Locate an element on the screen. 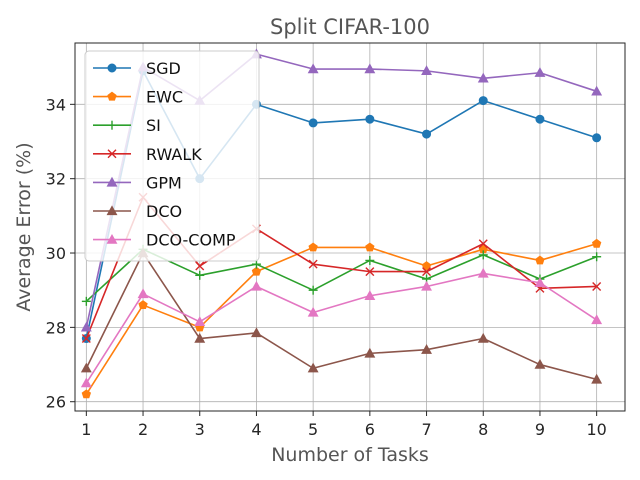 The width and height of the screenshot is (640, 480). y-tick-label: 32 is located at coordinates (56, 179).